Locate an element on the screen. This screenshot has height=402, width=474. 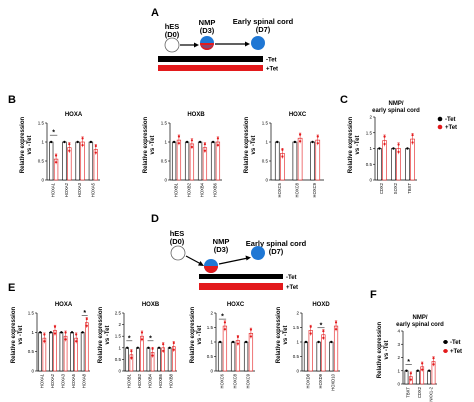
y-axis-label-e-hoxd: Relative expression vs -Tet is located at coordinates (282, 334).